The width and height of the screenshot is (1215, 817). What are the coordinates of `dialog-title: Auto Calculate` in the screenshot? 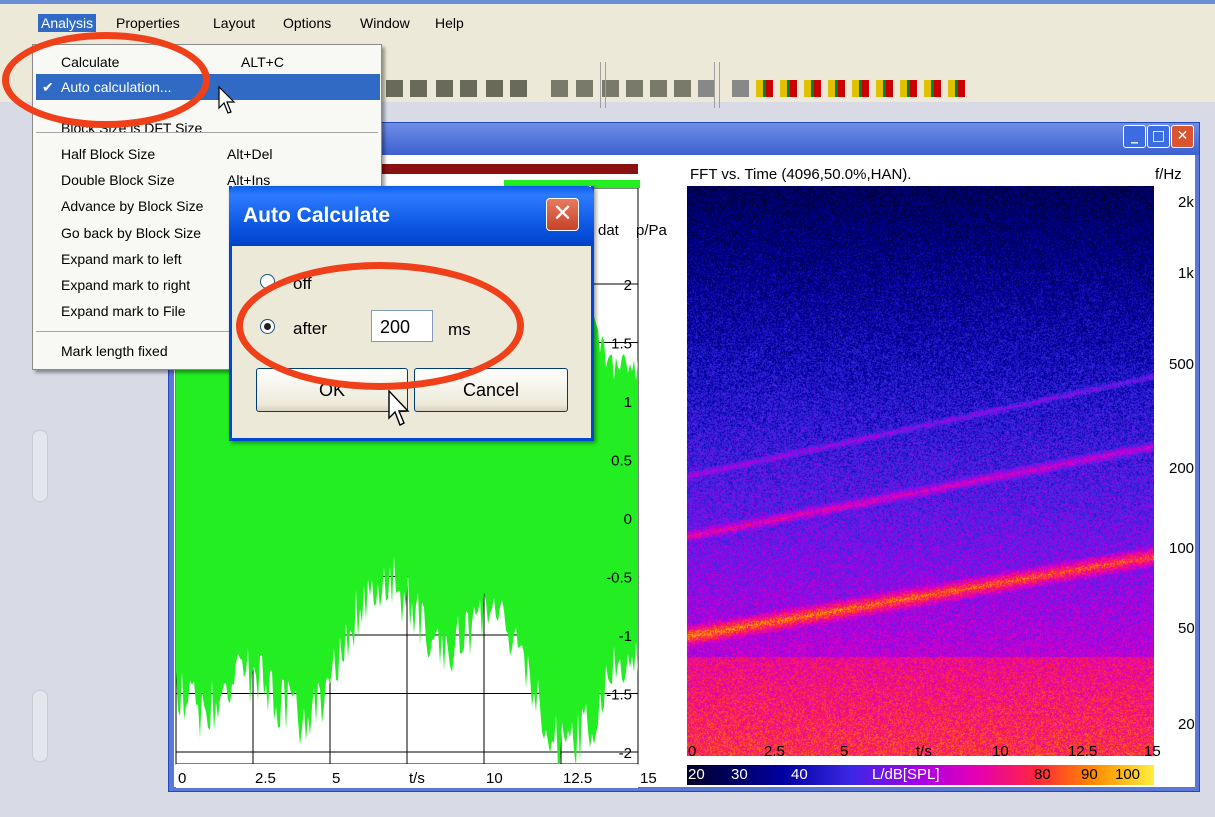 It's located at (316, 216).